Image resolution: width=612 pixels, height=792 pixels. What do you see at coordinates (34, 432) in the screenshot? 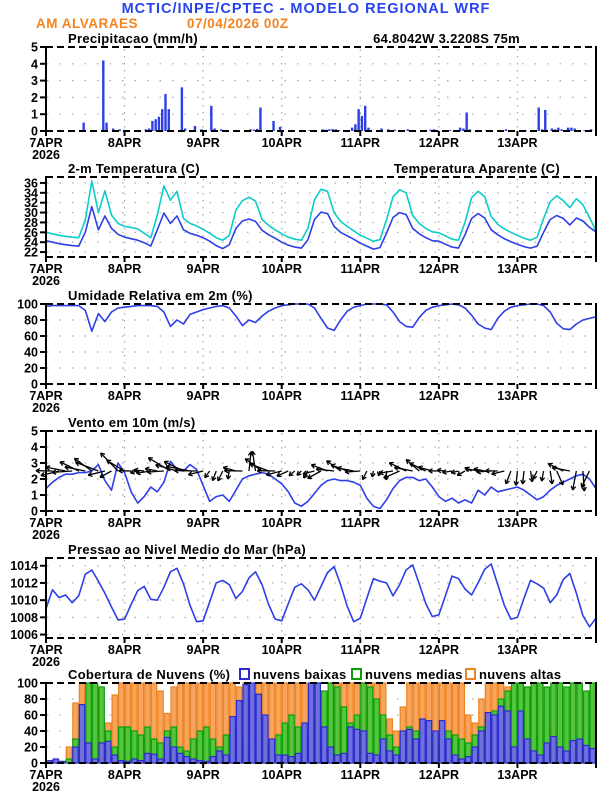
I see `y-tick-label: 5` at bounding box center [34, 432].